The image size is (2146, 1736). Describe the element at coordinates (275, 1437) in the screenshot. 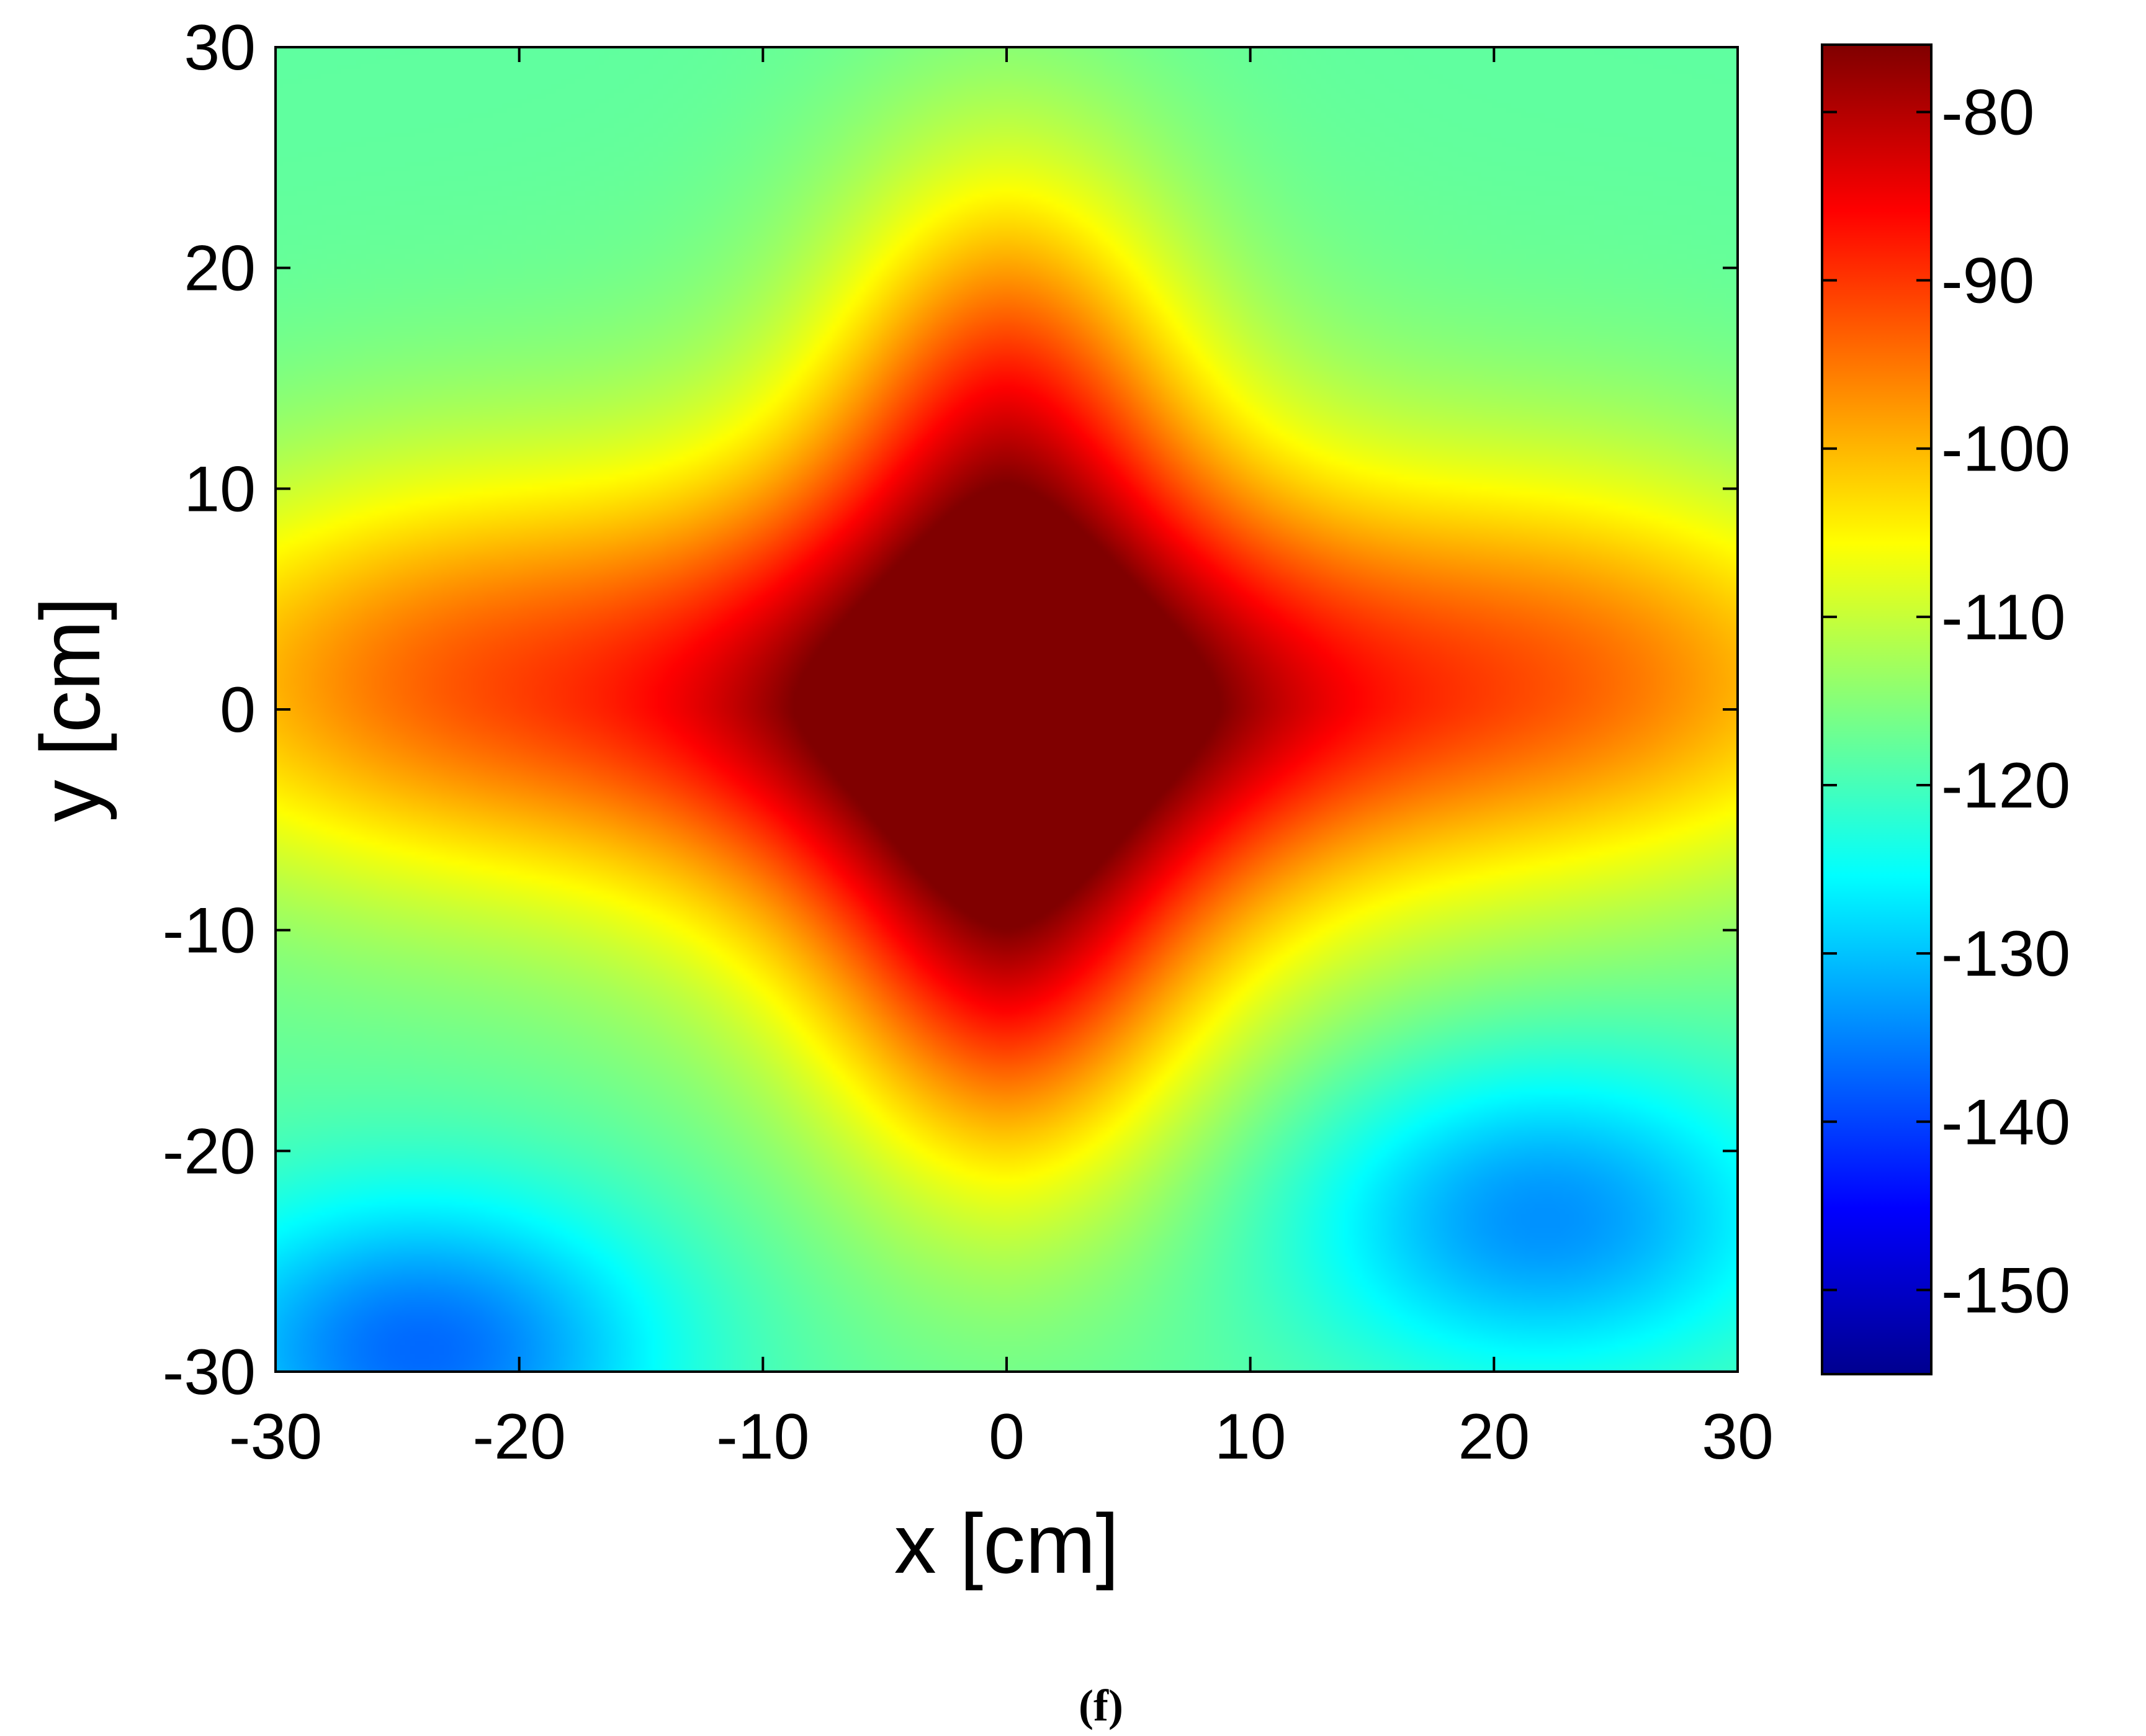

I see `x-tick-label: -30` at that location.